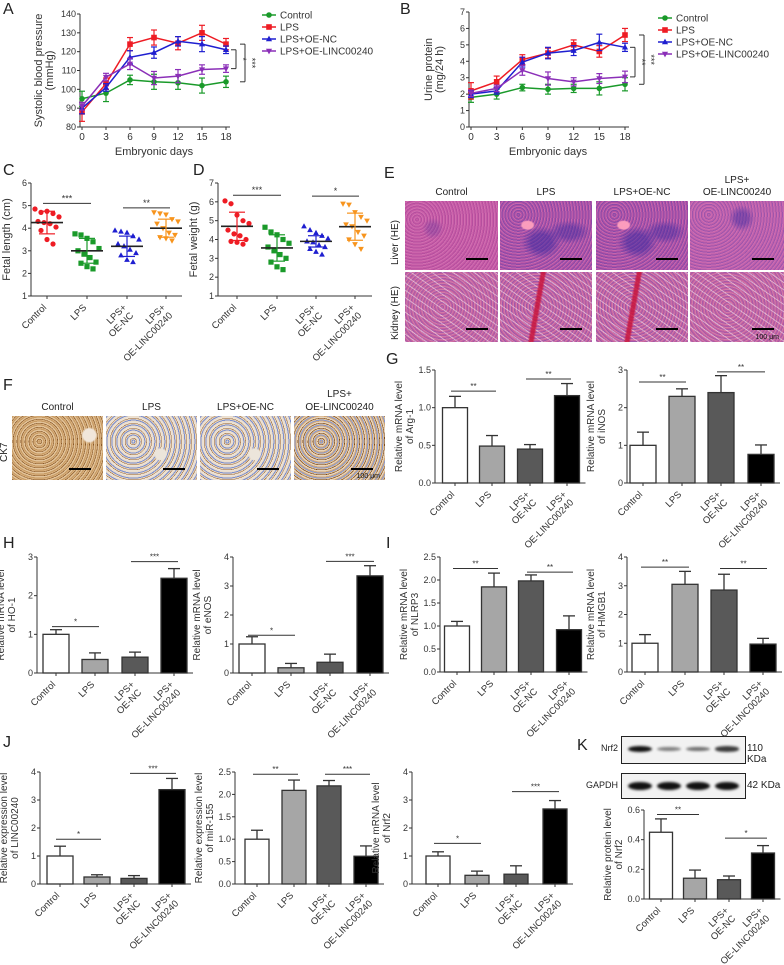 The height and width of the screenshot is (965, 784). Describe the element at coordinates (12, 614) in the screenshot. I see `y-axis-label: of HO-1` at that location.